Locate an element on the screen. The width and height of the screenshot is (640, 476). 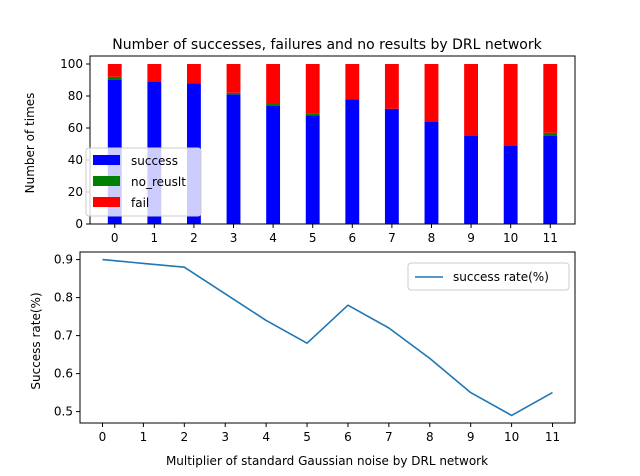
bar-x-tick-label: 2 is located at coordinates (194, 238).